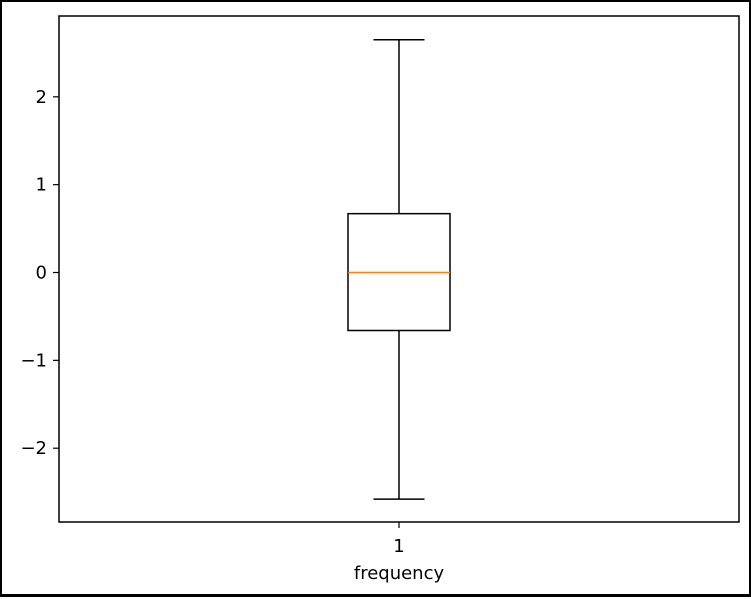 The image size is (751, 599). I want to click on box-series, so click(399, 269).